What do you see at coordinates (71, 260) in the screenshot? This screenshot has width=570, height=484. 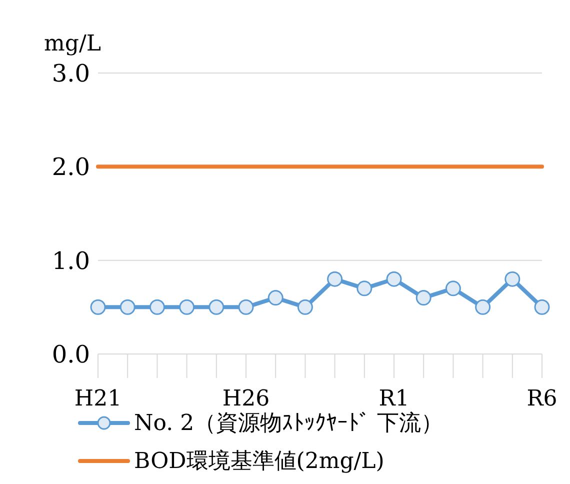 I see `y-tick-label: 1.0` at bounding box center [71, 260].